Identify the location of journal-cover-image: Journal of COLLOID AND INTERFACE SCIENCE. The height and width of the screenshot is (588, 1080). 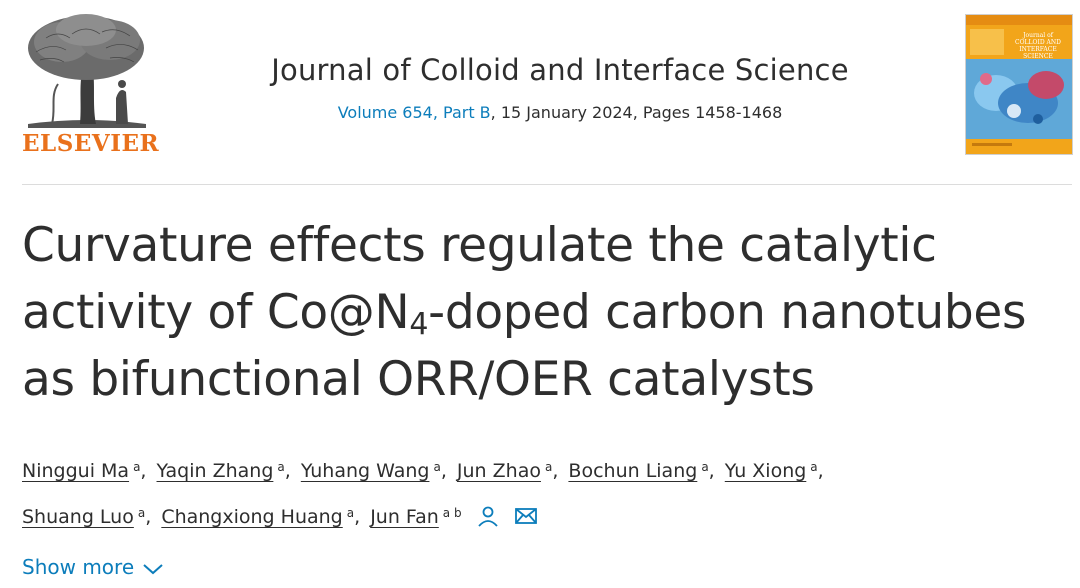
(1019, 84).